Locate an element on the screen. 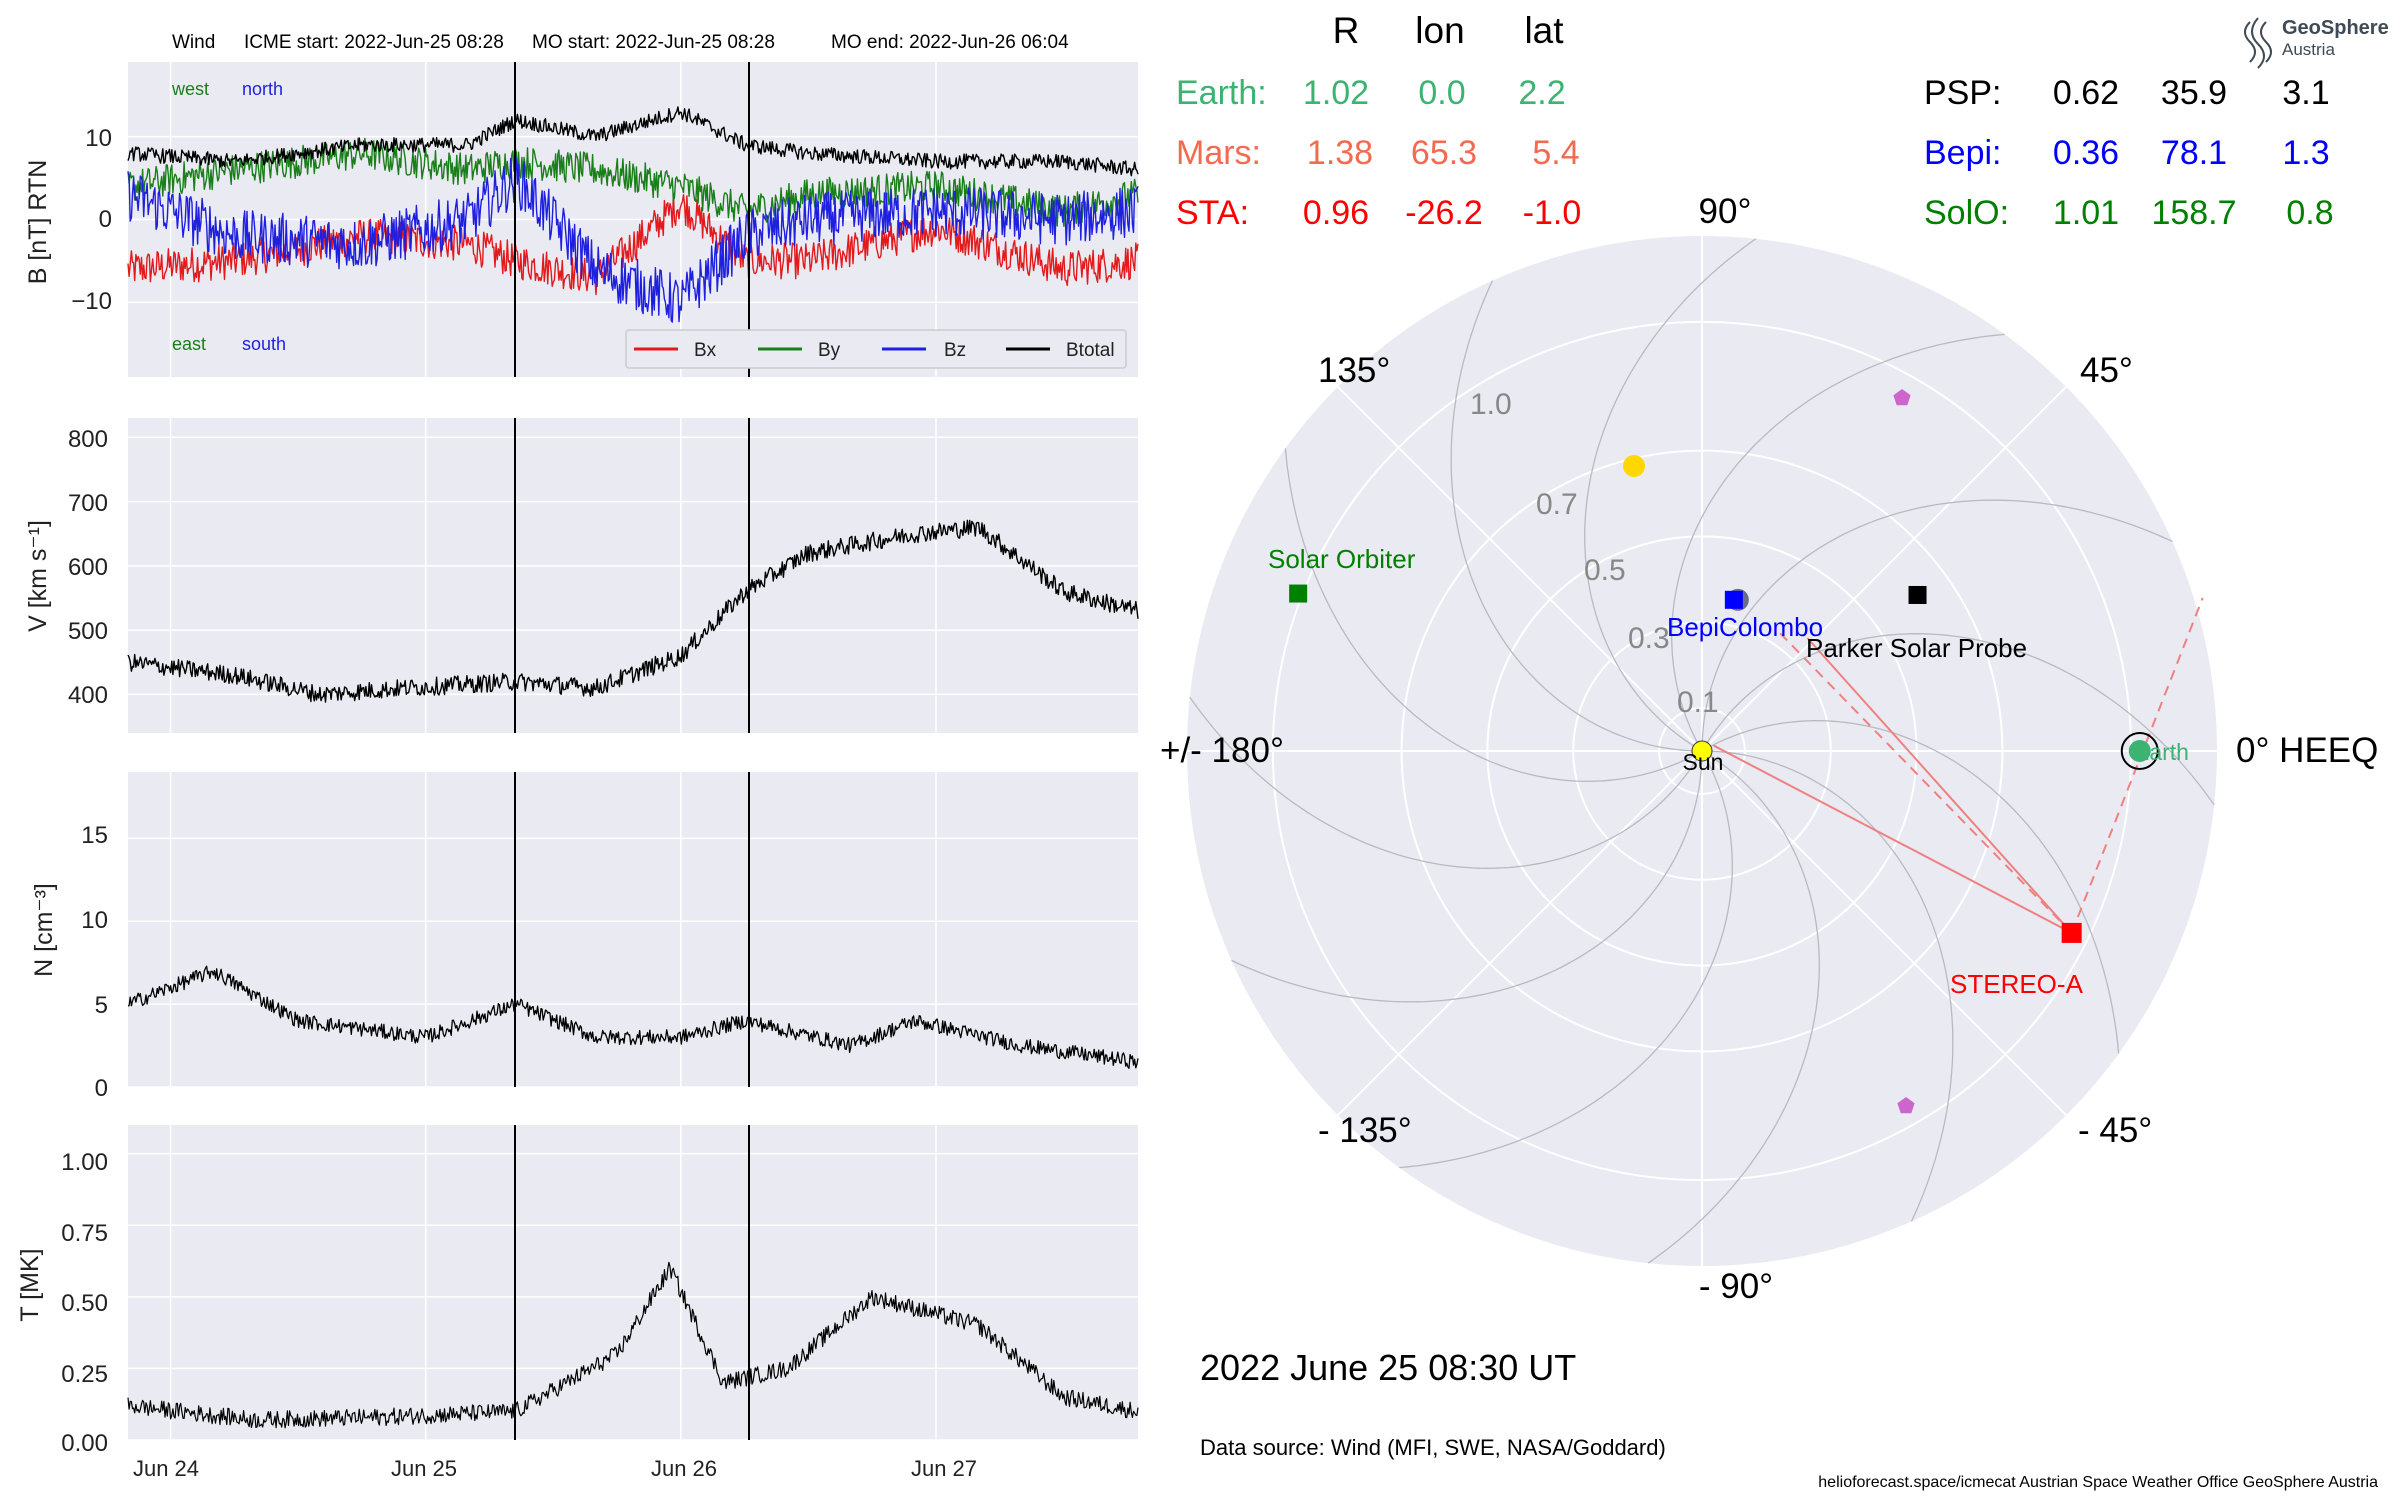  radius-label-0.5: 0.5 is located at coordinates (1605, 570).